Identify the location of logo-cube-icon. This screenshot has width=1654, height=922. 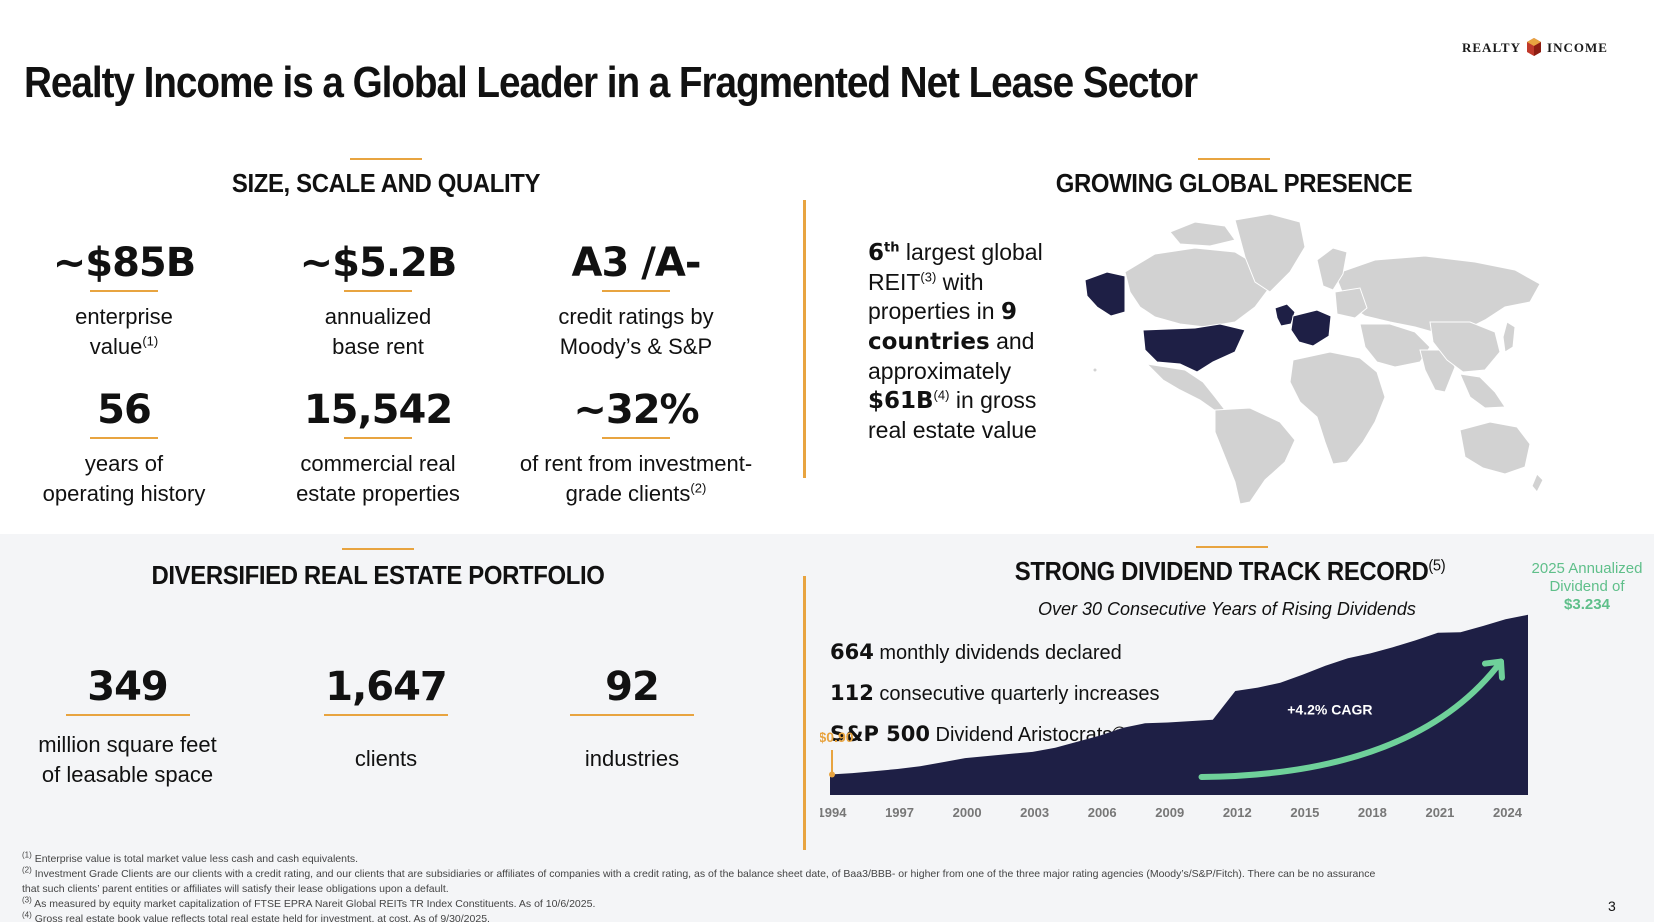
(1533, 47).